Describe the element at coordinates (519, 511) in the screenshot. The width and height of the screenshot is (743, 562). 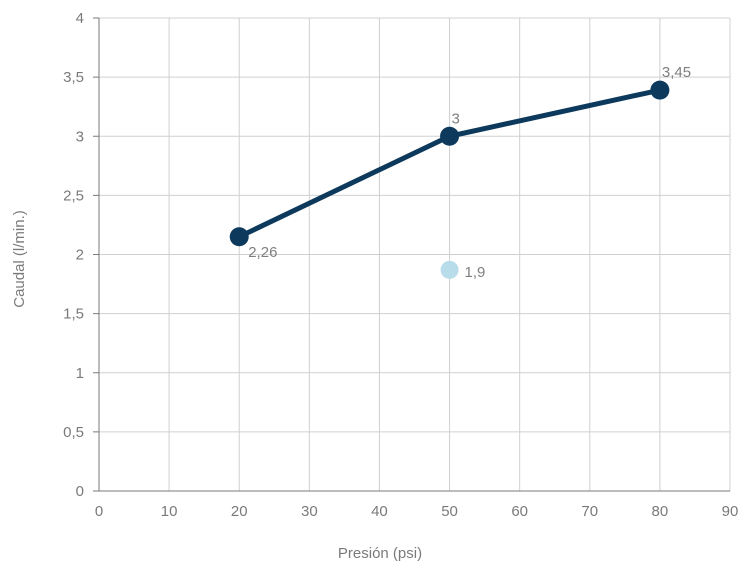
I see `x-tick-label: 60` at that location.